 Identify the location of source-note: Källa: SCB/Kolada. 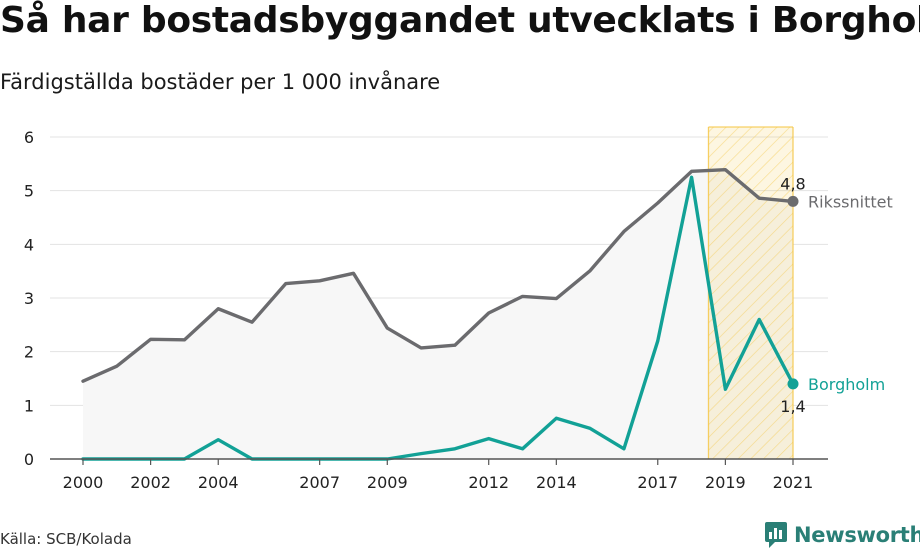
(66, 539).